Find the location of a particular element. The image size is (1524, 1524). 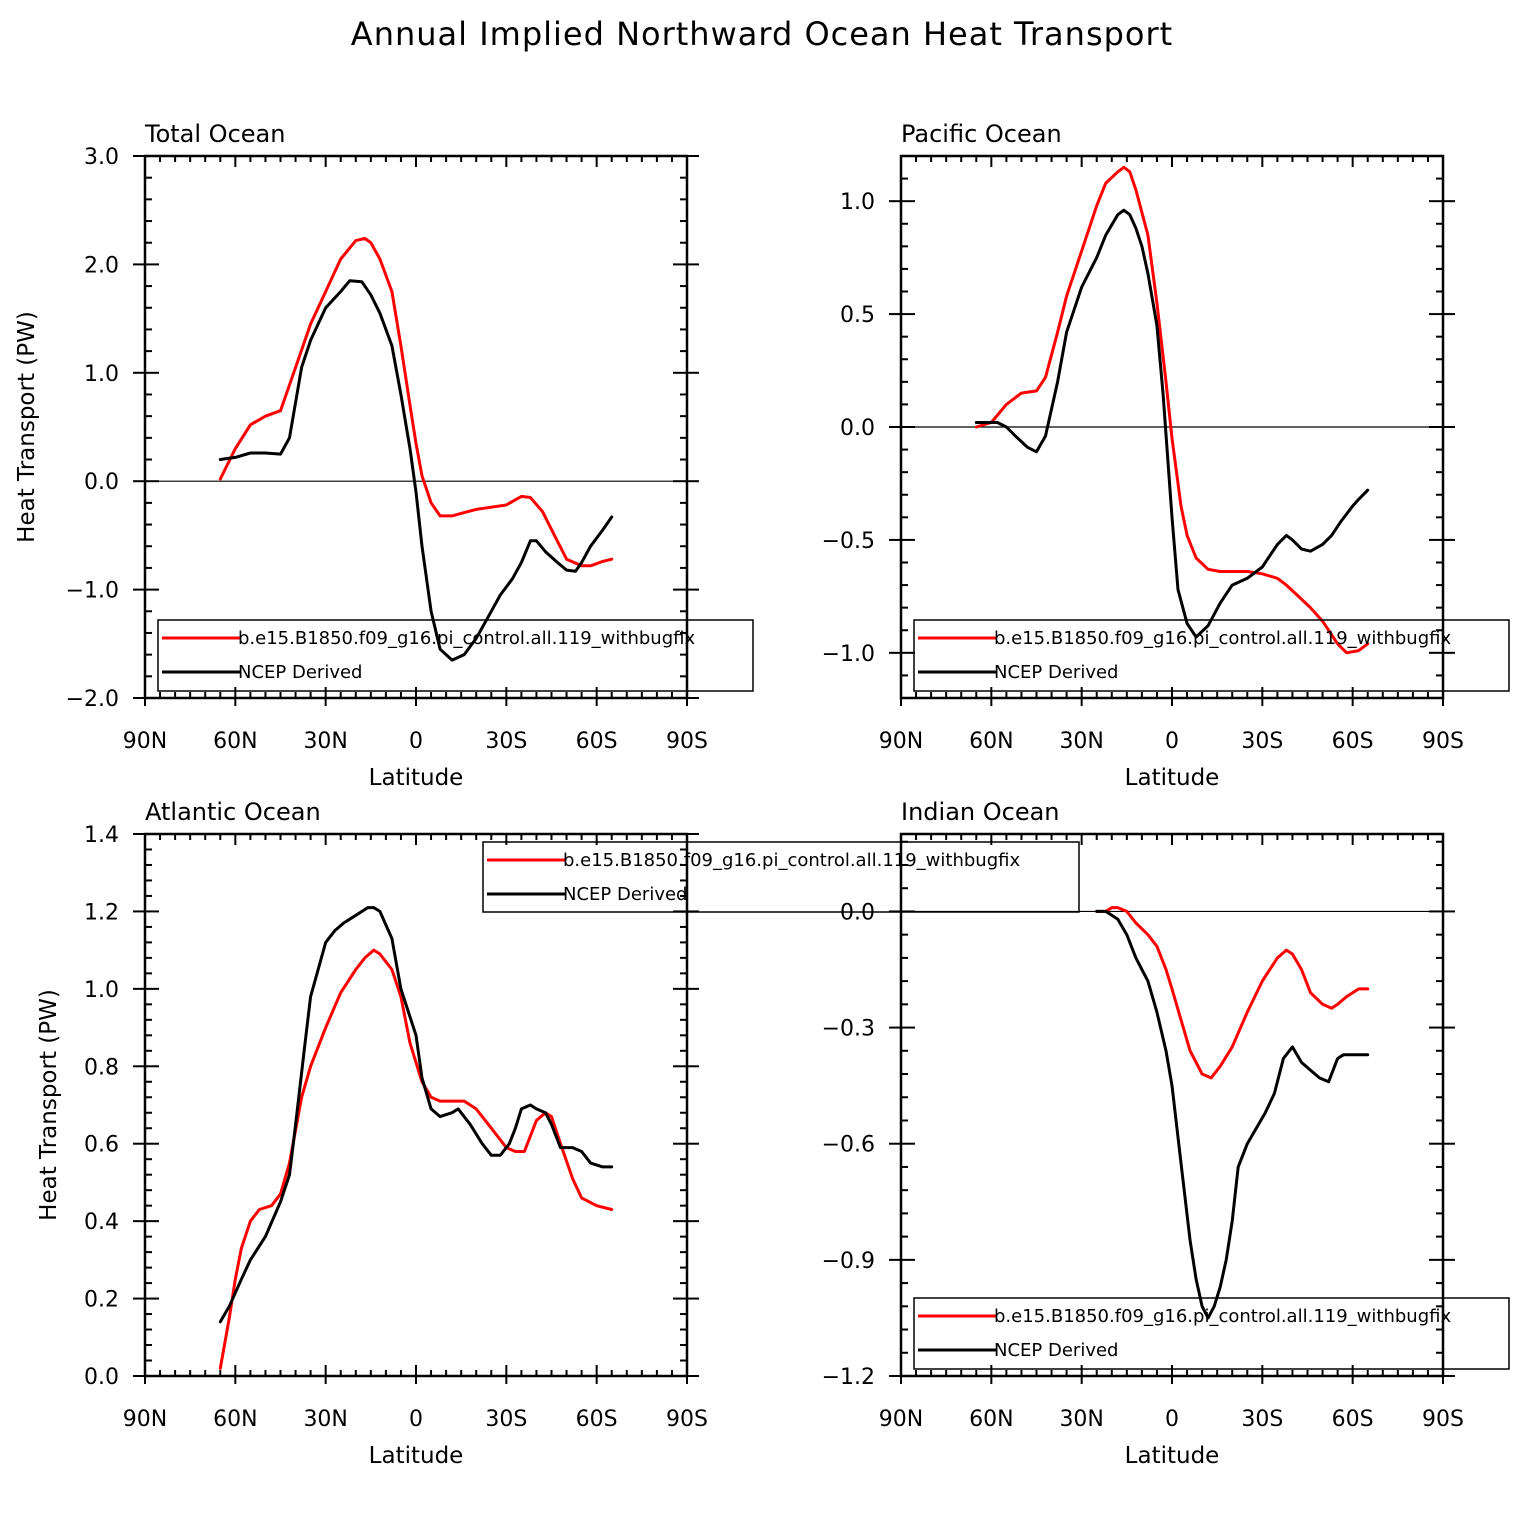

y-tick-label: 2.0 is located at coordinates (101, 265).